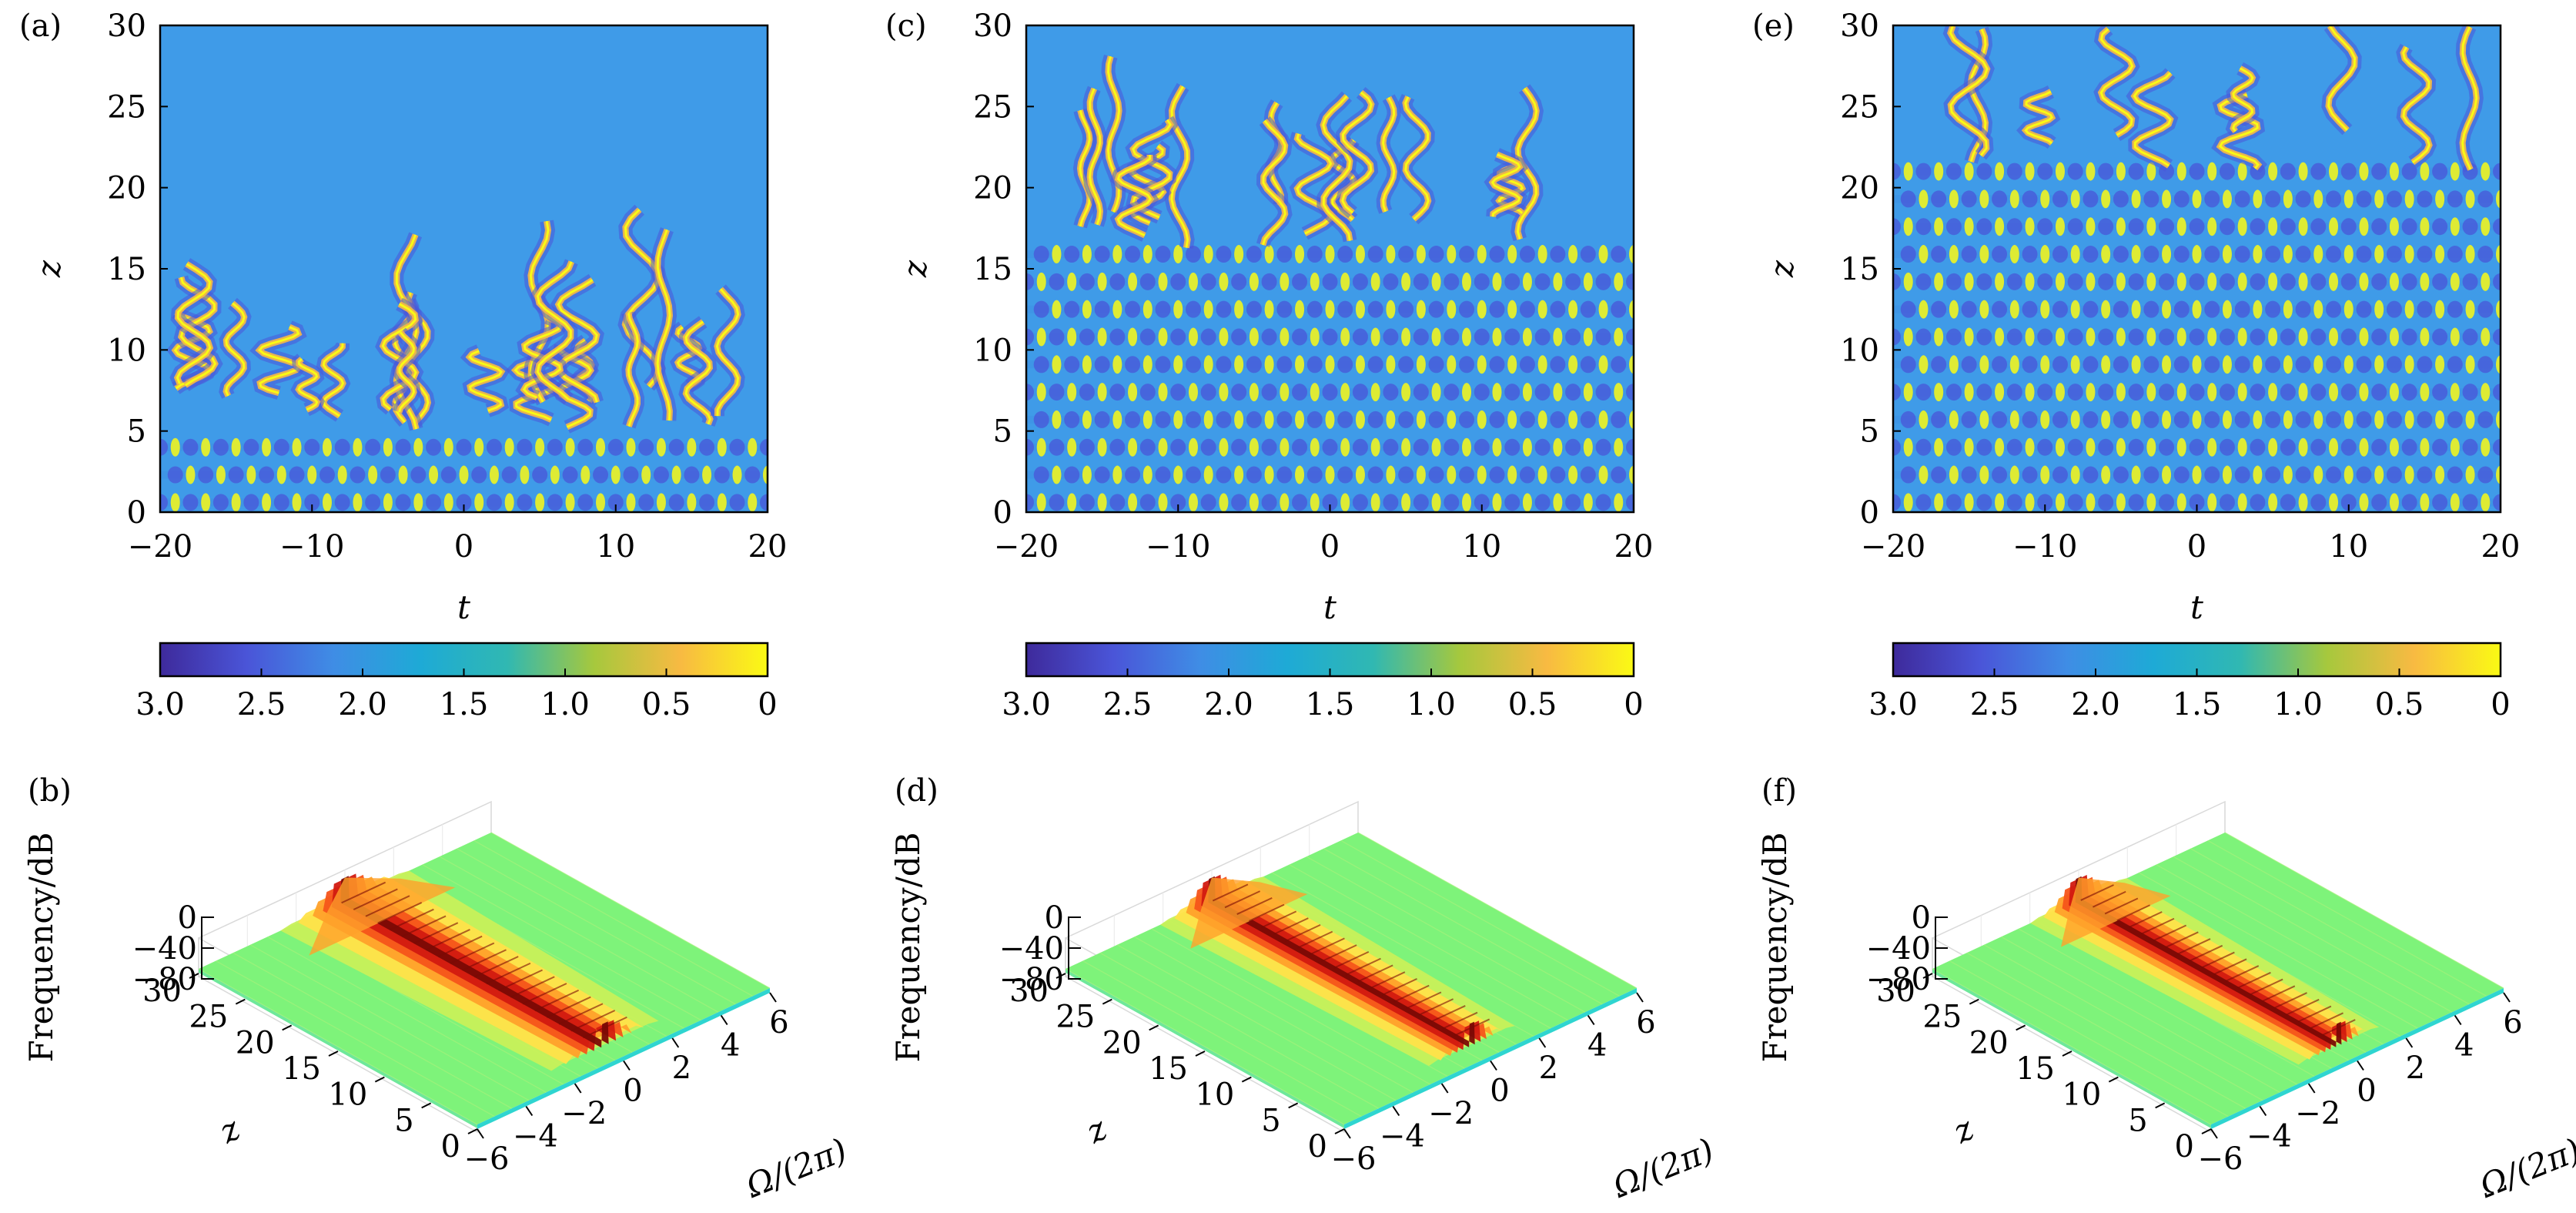 This screenshot has width=2576, height=1213. I want to click on x-tick-label: 0, so click(1330, 547).